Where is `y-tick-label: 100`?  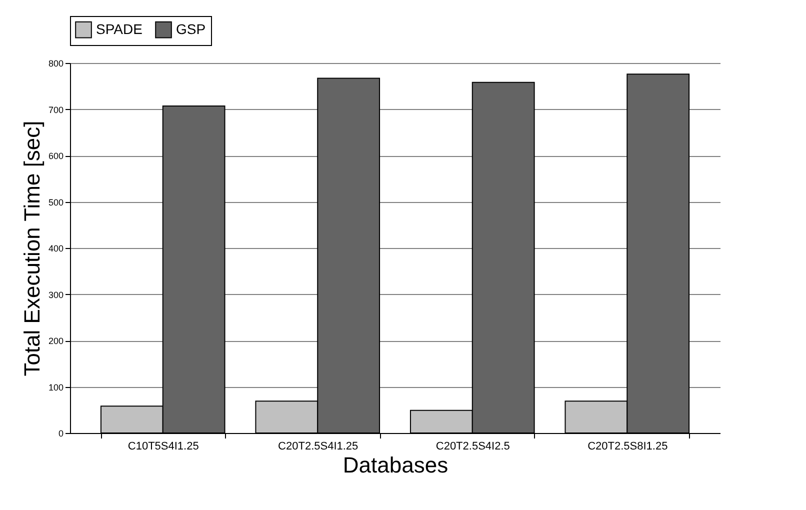
y-tick-label: 100 is located at coordinates (56, 387).